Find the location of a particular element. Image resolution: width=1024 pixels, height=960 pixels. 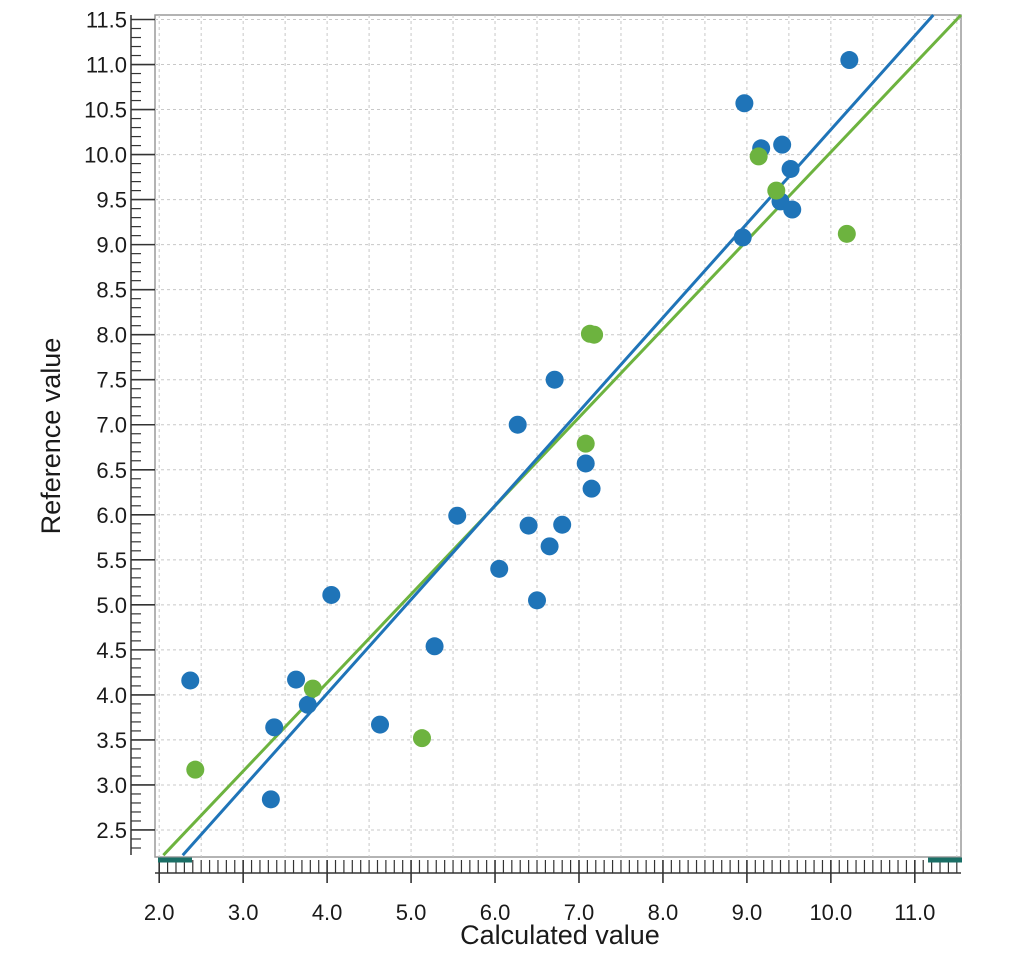

y-tick-label: 7.5 is located at coordinates (111, 380).